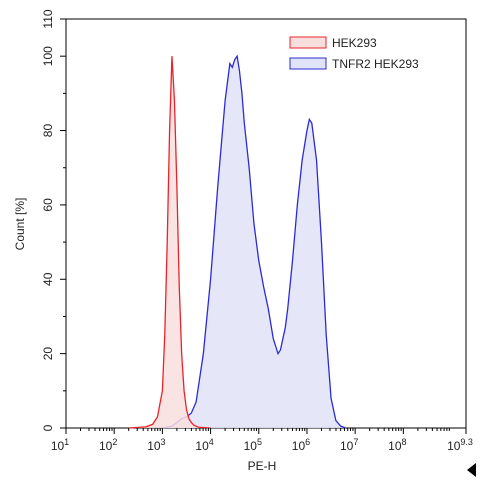 The height and width of the screenshot is (482, 489). I want to click on series-area-hek293, so click(169, 242).